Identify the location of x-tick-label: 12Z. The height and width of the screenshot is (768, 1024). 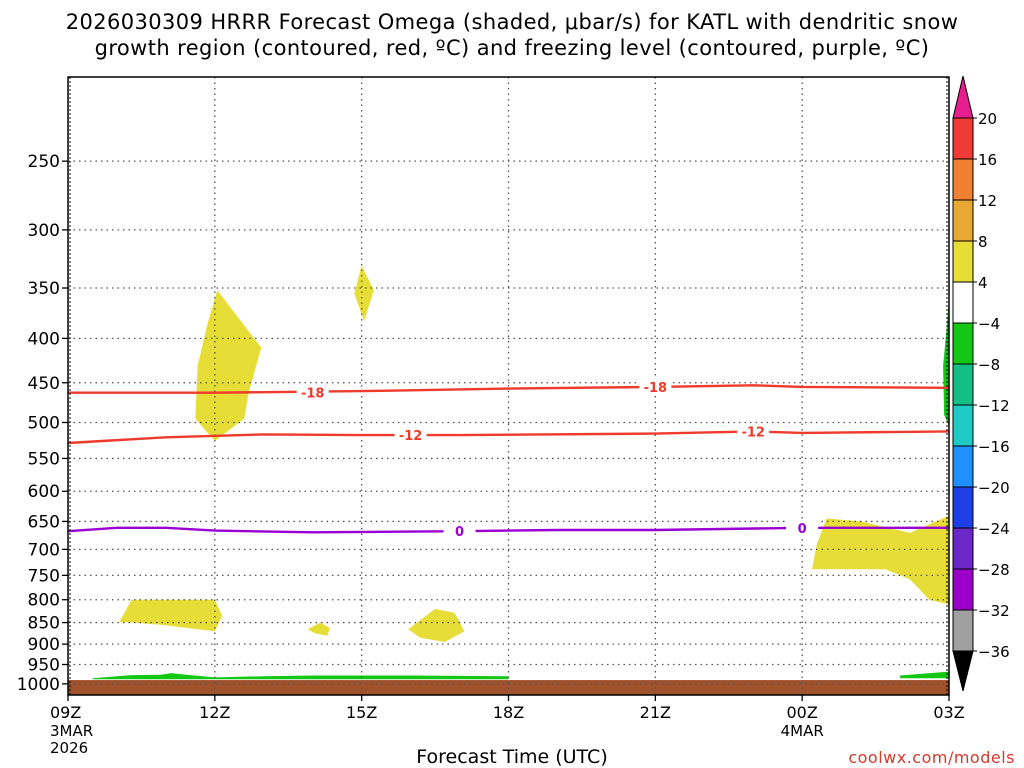
(214, 712).